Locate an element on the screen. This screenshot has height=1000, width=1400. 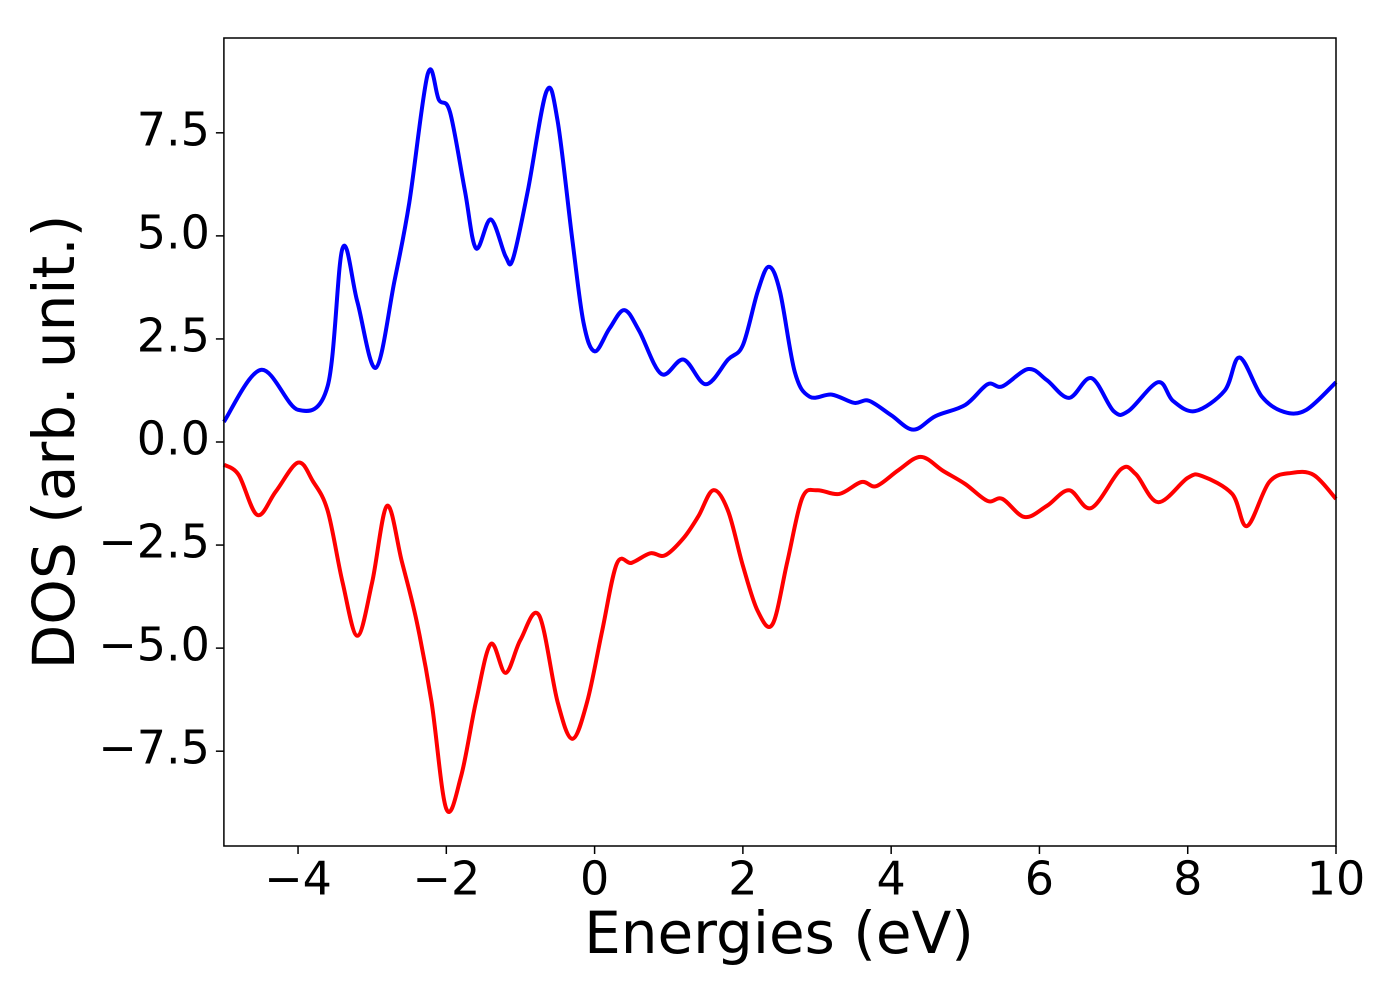
x-axis-label: Energies (eV) is located at coordinates (779, 933).